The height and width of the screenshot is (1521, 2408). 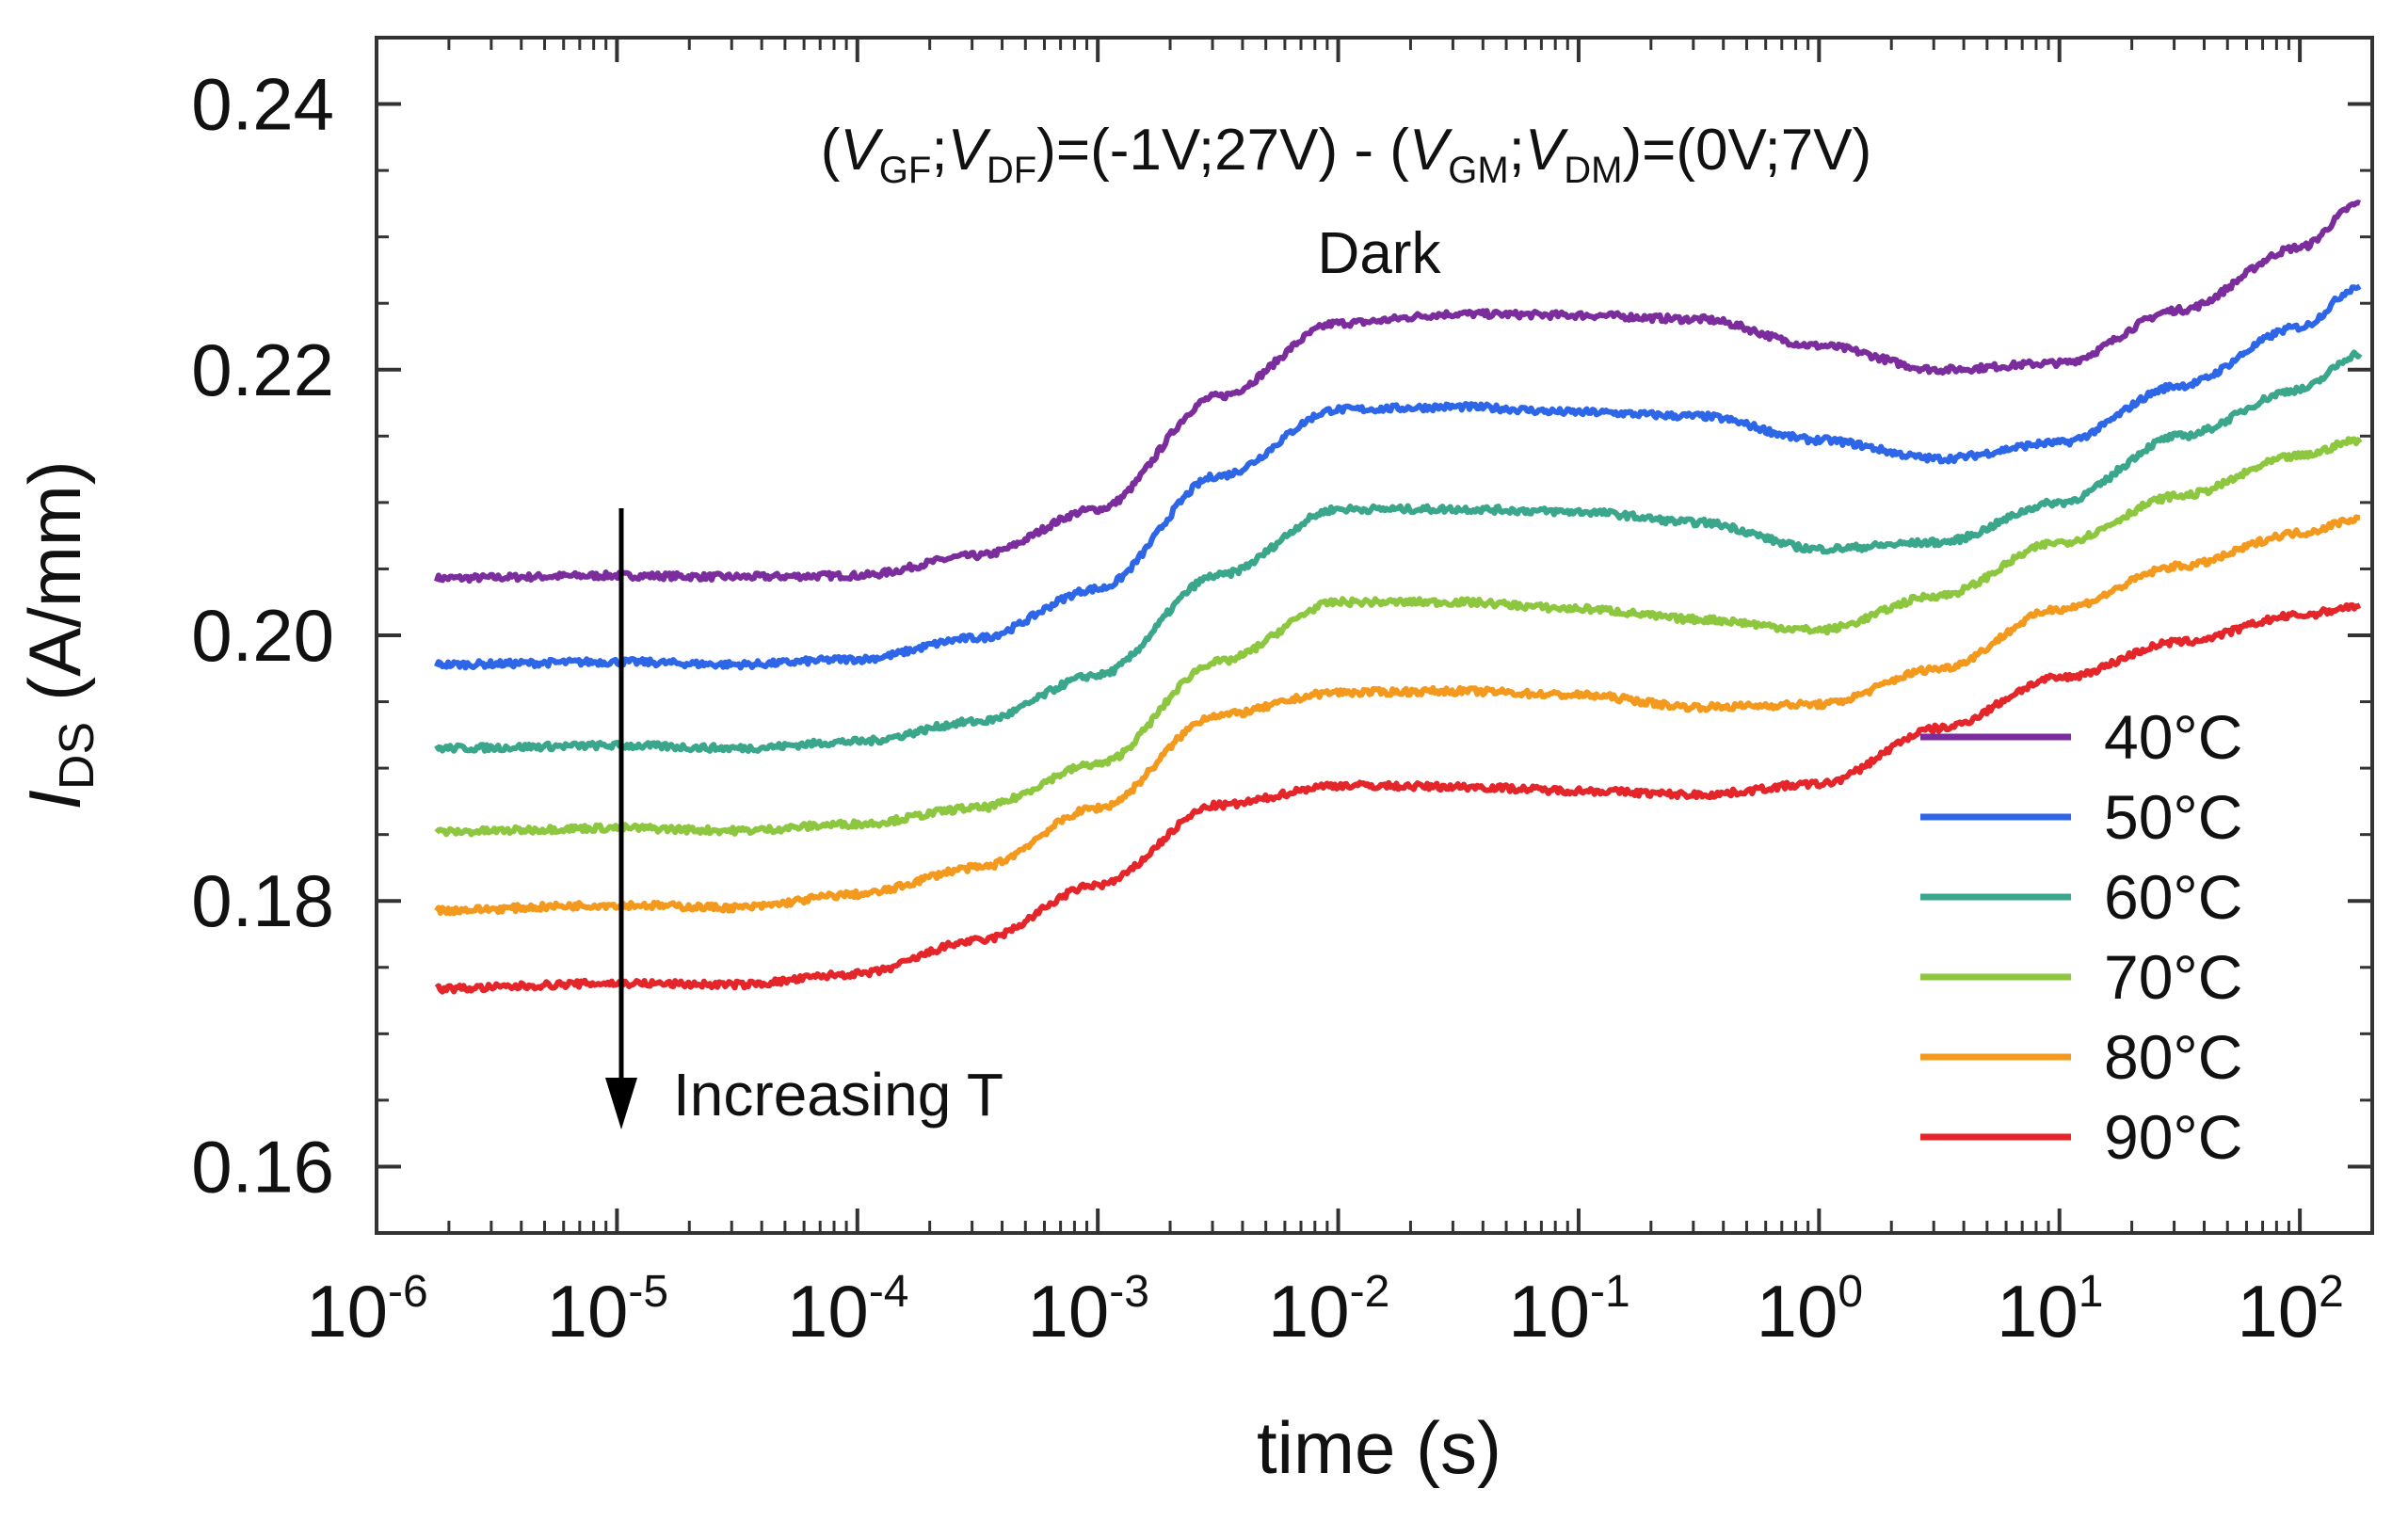 I want to click on title-close: )=(0V;7V), so click(x=1747, y=150).